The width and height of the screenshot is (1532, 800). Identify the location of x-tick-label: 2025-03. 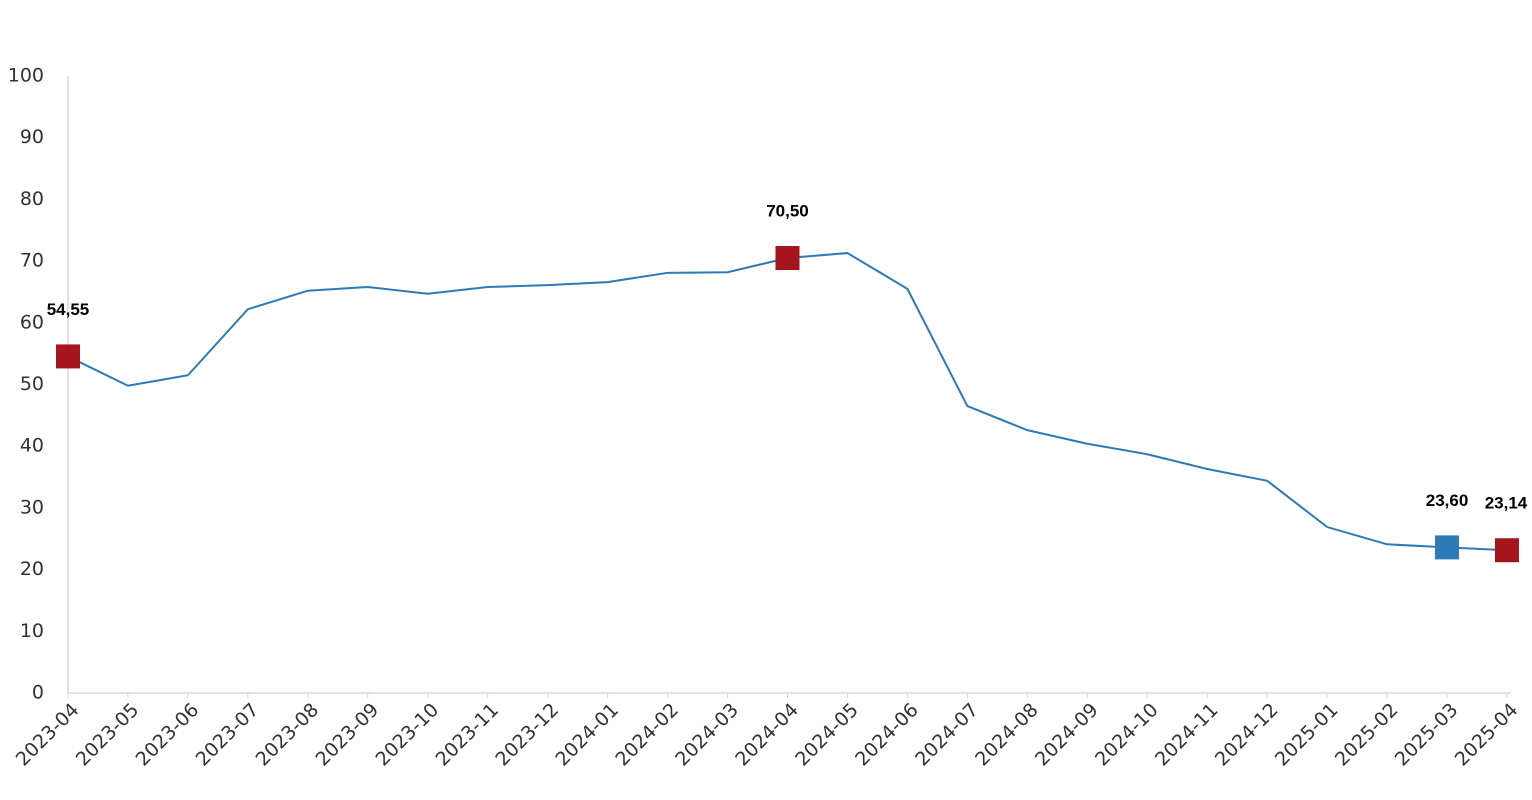
(1427, 735).